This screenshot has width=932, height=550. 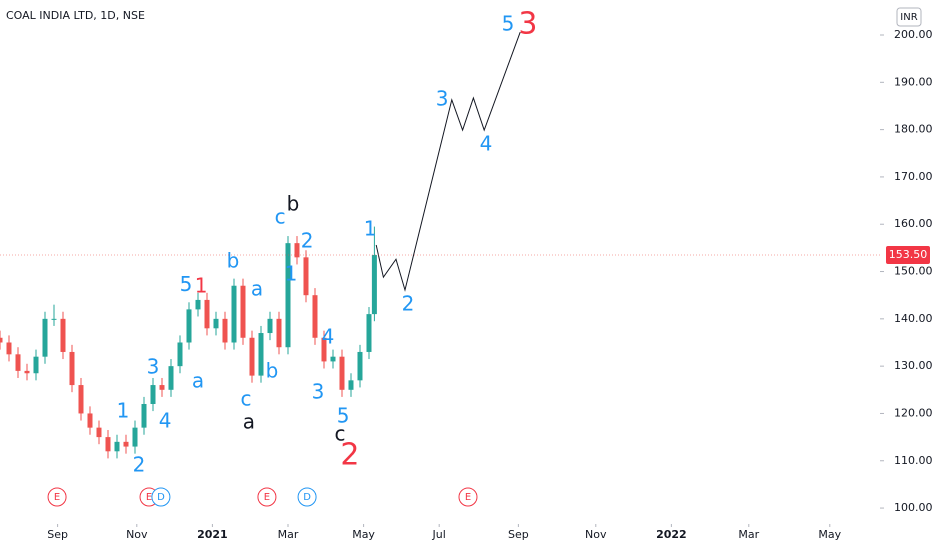 I want to click on currency: INR, so click(x=908, y=17).